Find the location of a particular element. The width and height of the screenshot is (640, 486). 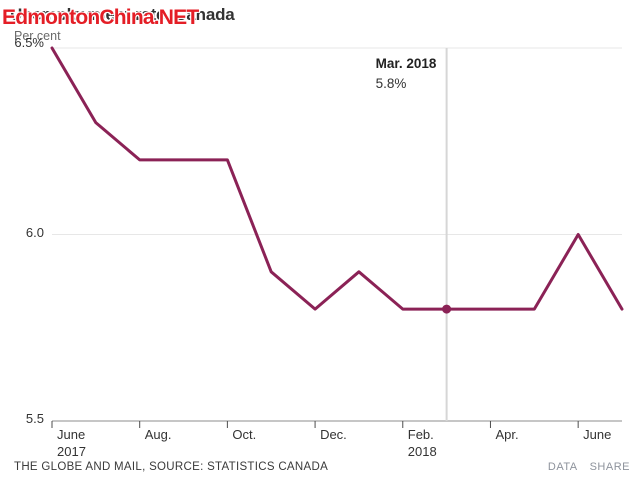

data-button: DATA is located at coordinates (562, 467).